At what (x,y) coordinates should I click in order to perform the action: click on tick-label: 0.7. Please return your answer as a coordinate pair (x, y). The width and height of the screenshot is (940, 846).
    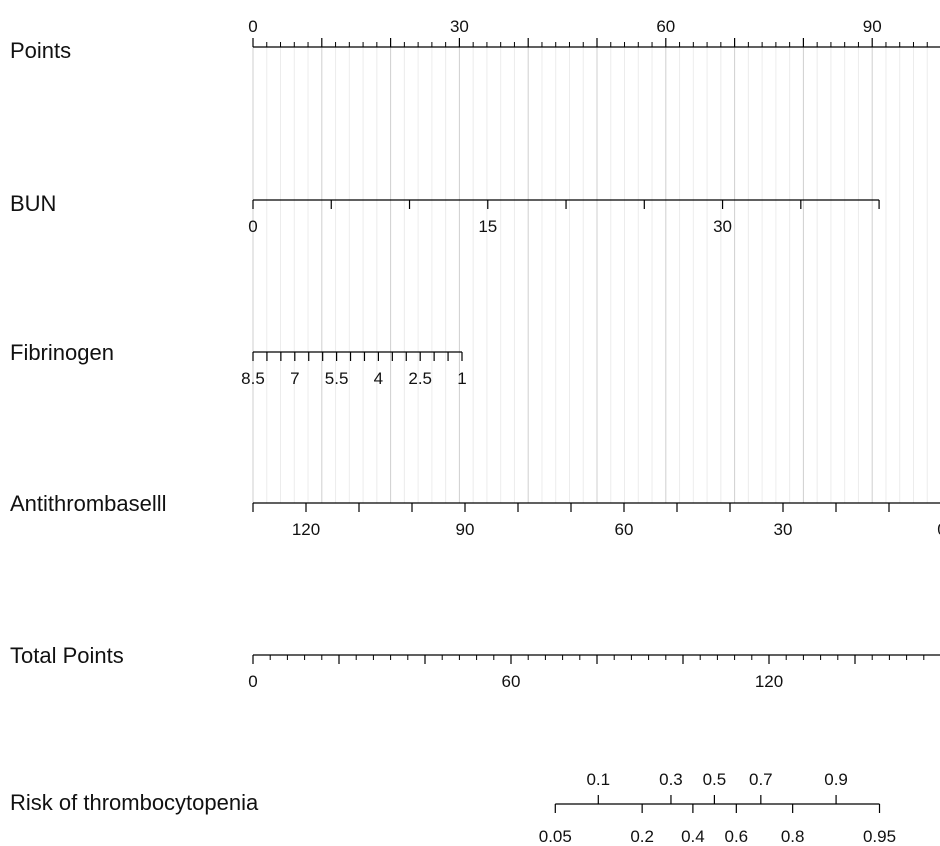
    Looking at the image, I should click on (761, 779).